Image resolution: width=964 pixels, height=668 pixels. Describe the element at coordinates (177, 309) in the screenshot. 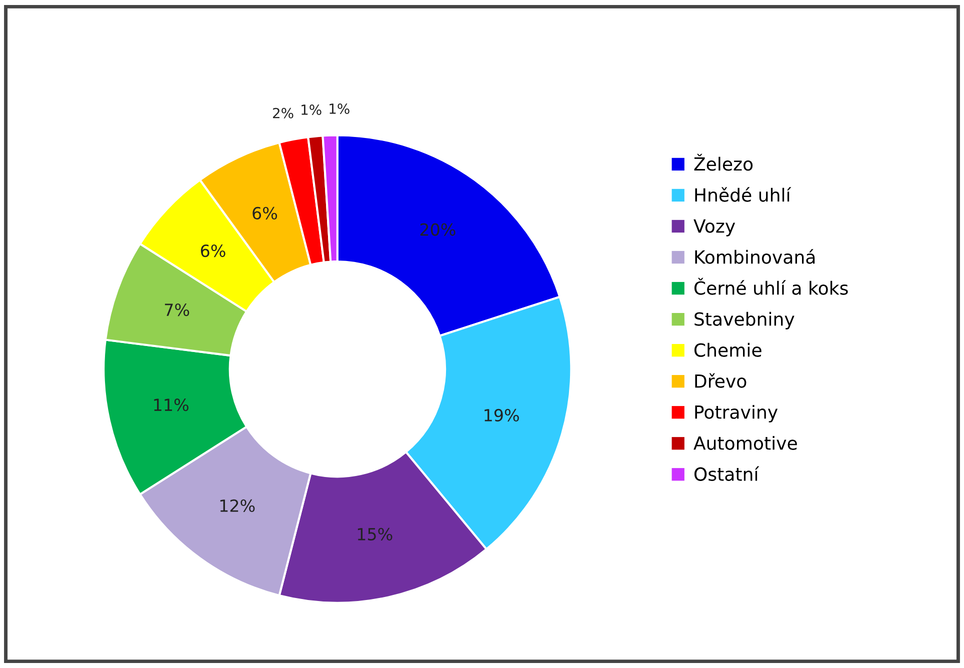

I see `data-label: 7%` at that location.